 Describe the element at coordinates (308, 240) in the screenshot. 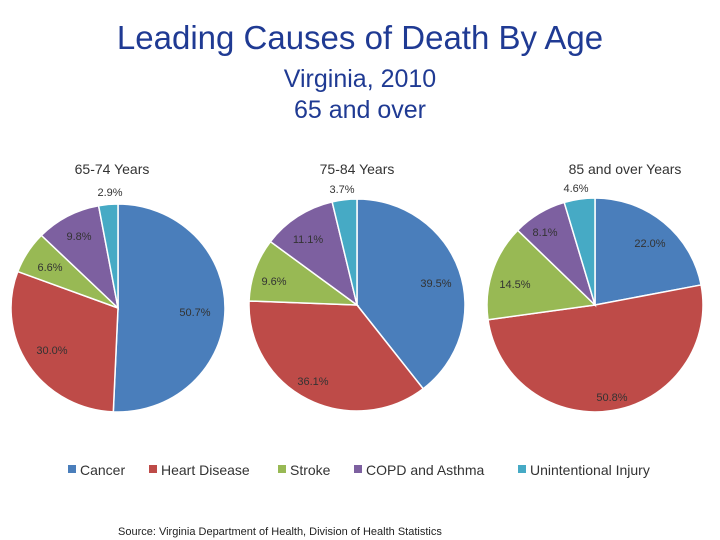

I see `pie-75-84-years-label-copd-and-asthma: 11.1%` at that location.